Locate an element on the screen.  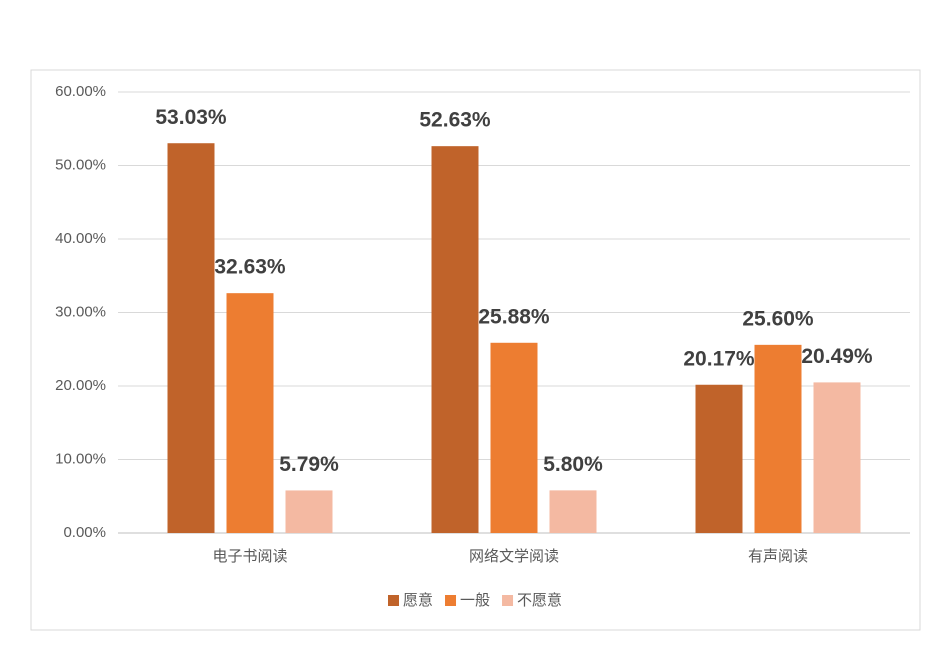
y-tick-label: 0.00% is located at coordinates (84, 532).